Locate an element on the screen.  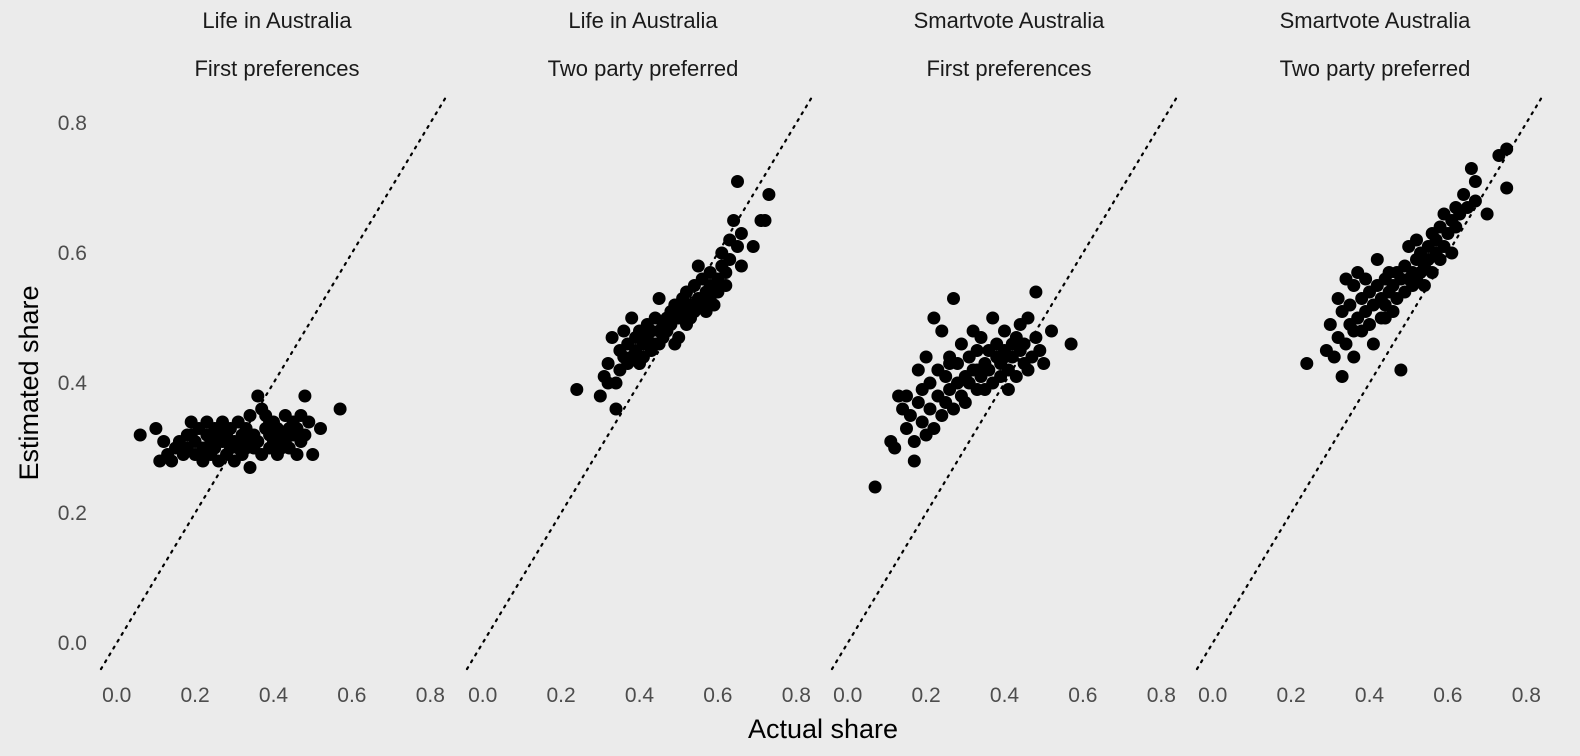
x-tick-label: 0.8 is located at coordinates (430, 695).